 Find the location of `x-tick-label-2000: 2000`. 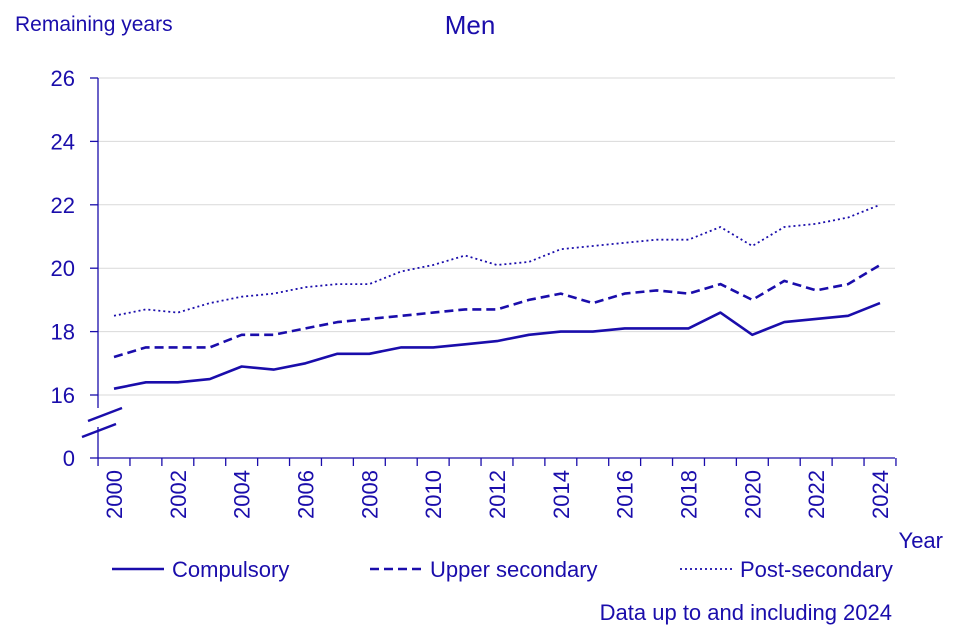

x-tick-label-2000: 2000 is located at coordinates (114, 494).